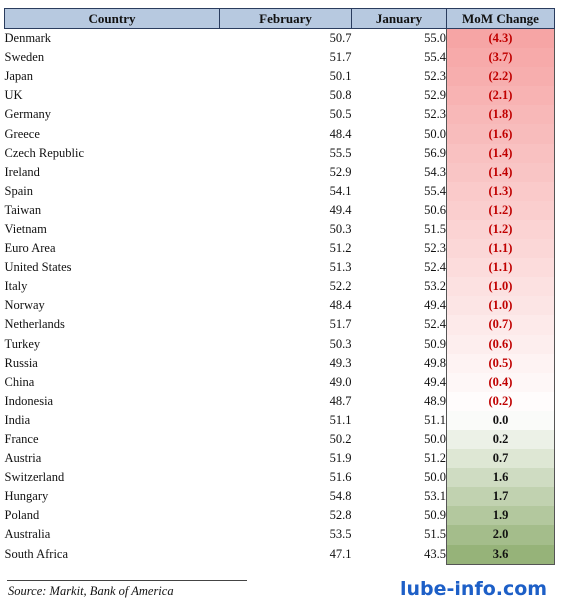 The height and width of the screenshot is (601, 567). Describe the element at coordinates (500, 420) in the screenshot. I see `mom-change-cell: 0.0` at that location.